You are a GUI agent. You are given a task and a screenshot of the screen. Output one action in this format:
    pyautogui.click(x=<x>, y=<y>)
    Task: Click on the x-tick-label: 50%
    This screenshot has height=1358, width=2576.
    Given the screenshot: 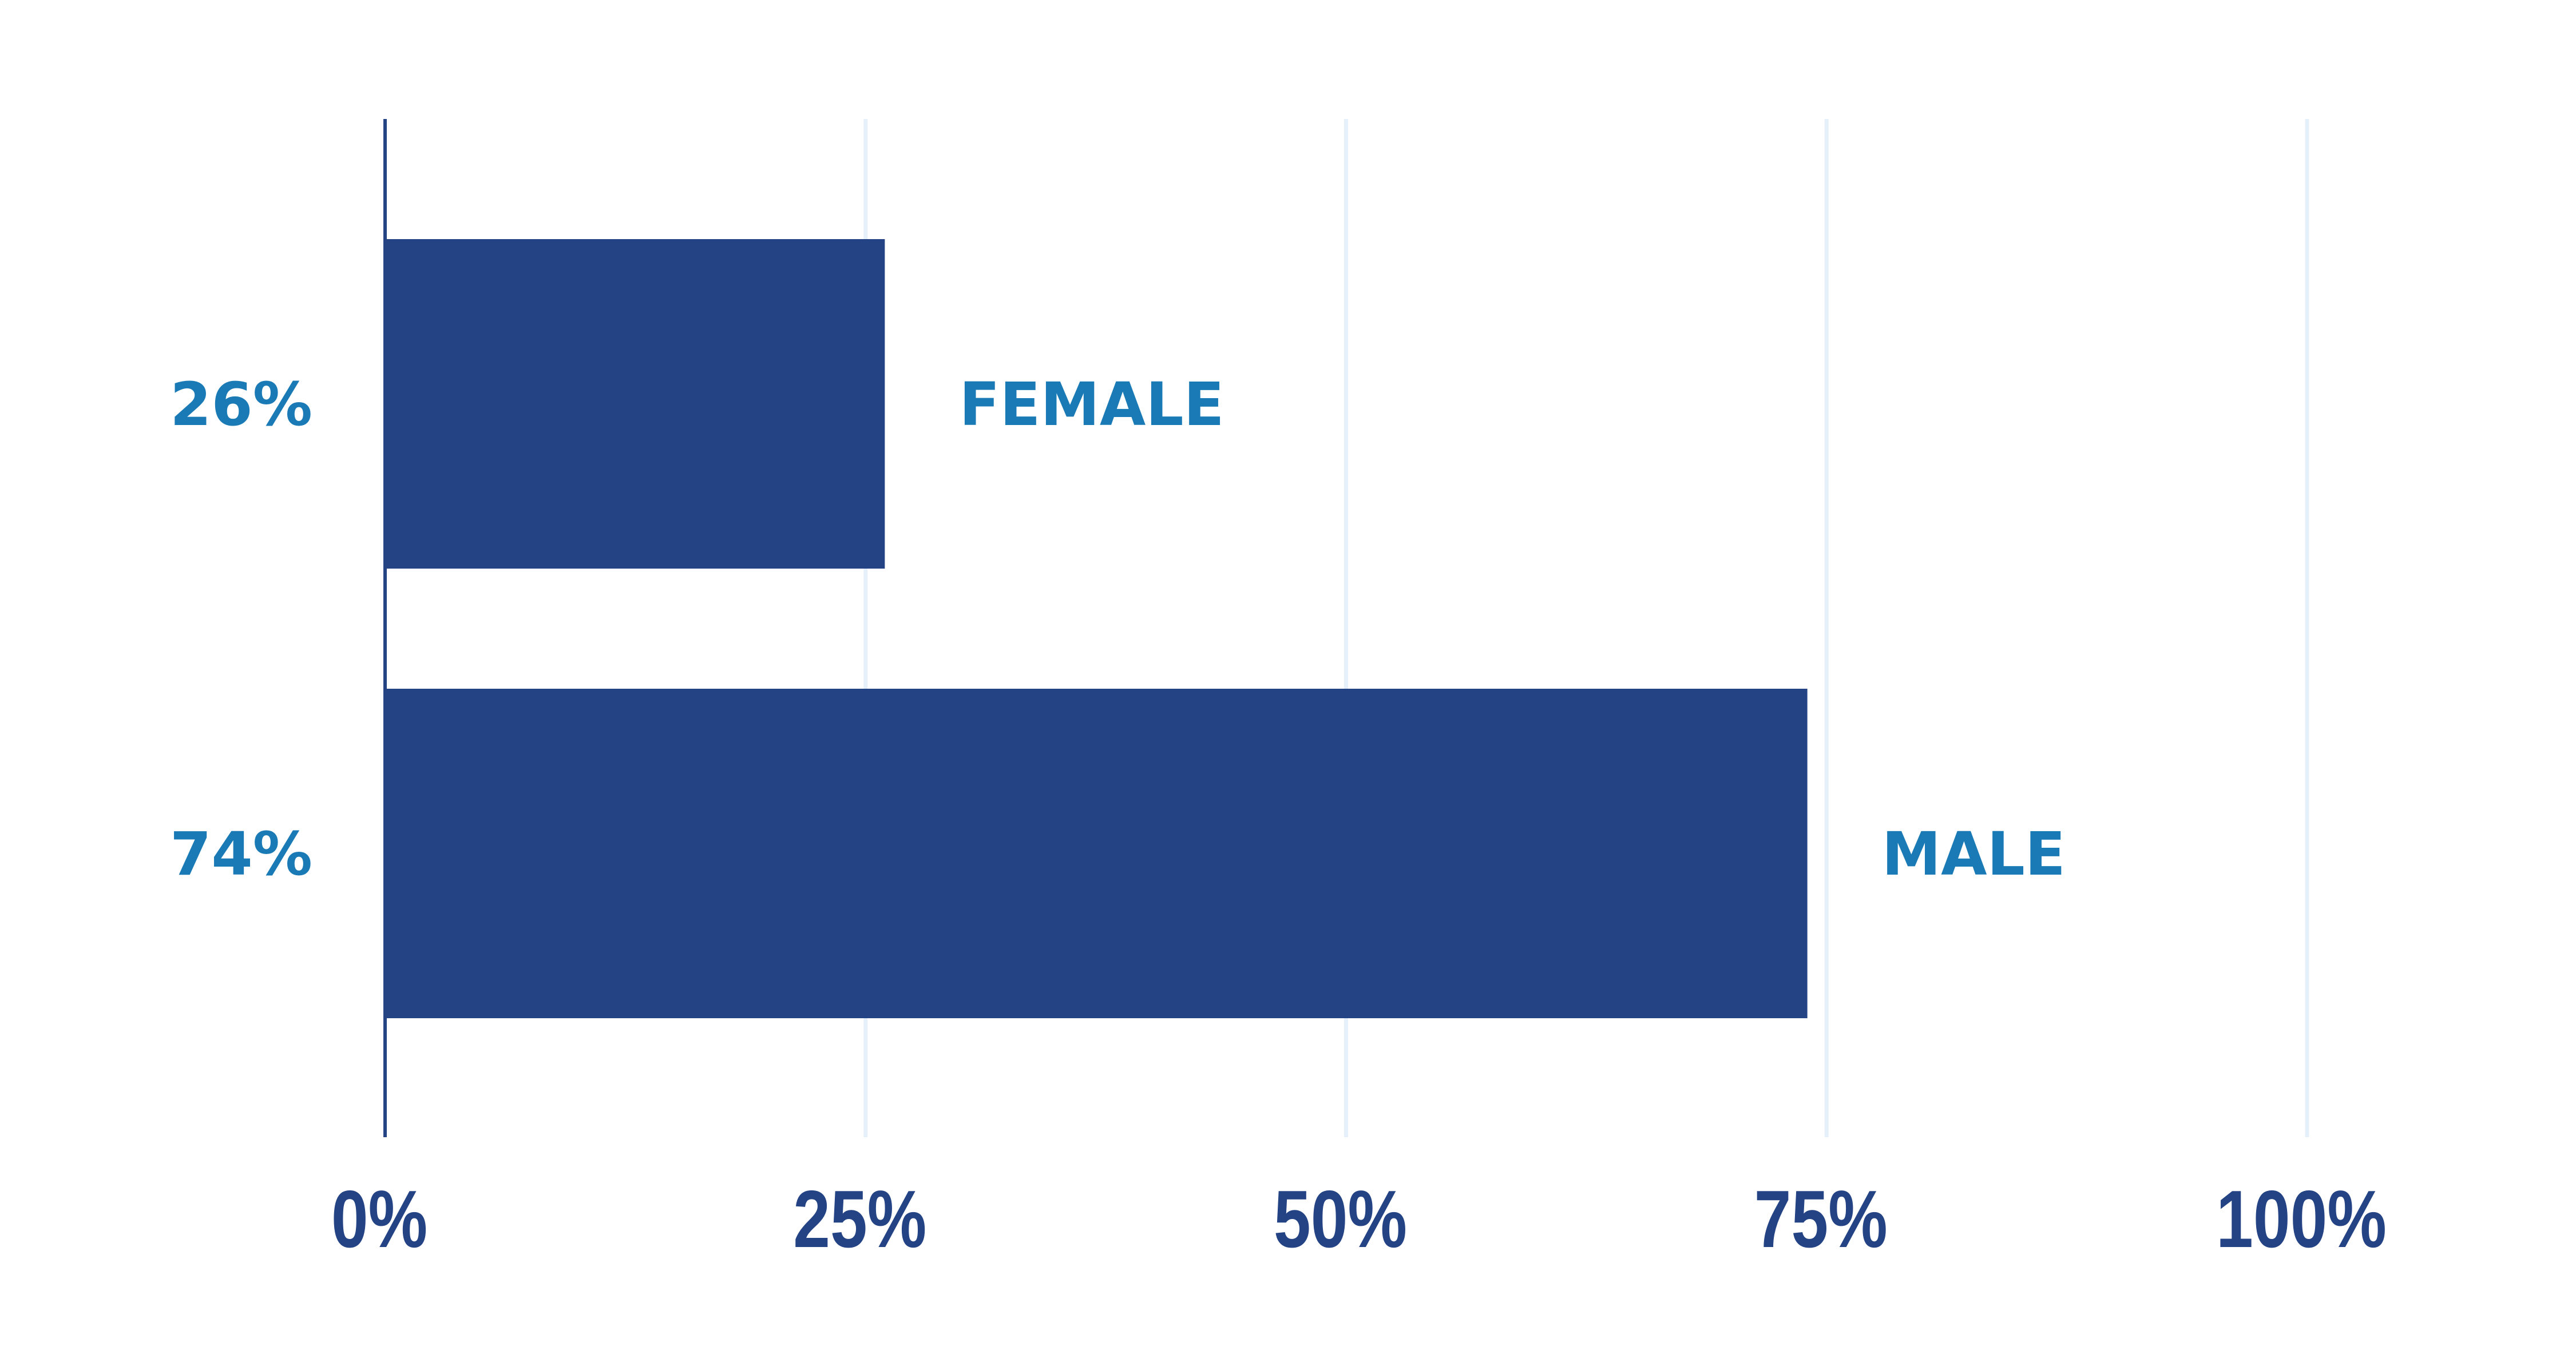 What is the action you would take?
    pyautogui.click(x=1341, y=1219)
    